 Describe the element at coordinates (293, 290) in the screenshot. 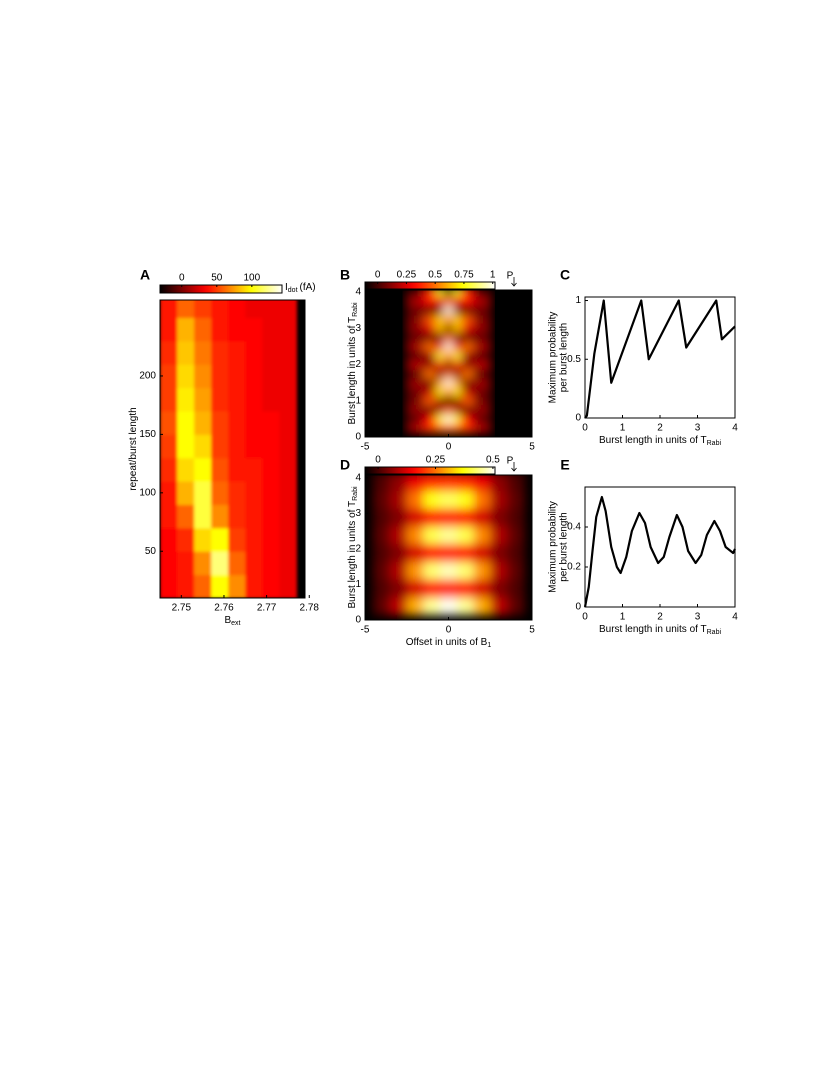

I see `colorbar-label-part: dot` at that location.